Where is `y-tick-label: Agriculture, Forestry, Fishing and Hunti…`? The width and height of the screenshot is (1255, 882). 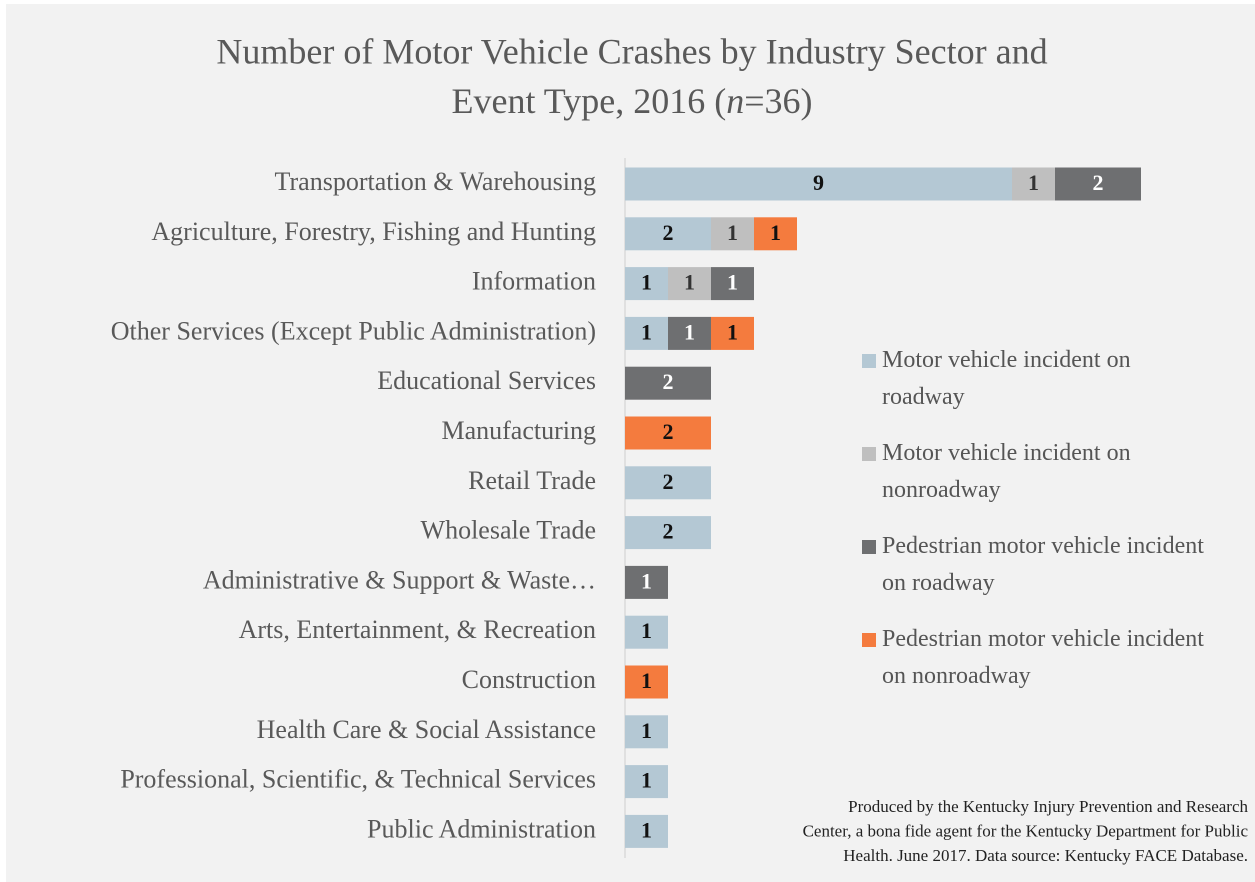 y-tick-label: Agriculture, Forestry, Fishing and Hunti… is located at coordinates (373, 231).